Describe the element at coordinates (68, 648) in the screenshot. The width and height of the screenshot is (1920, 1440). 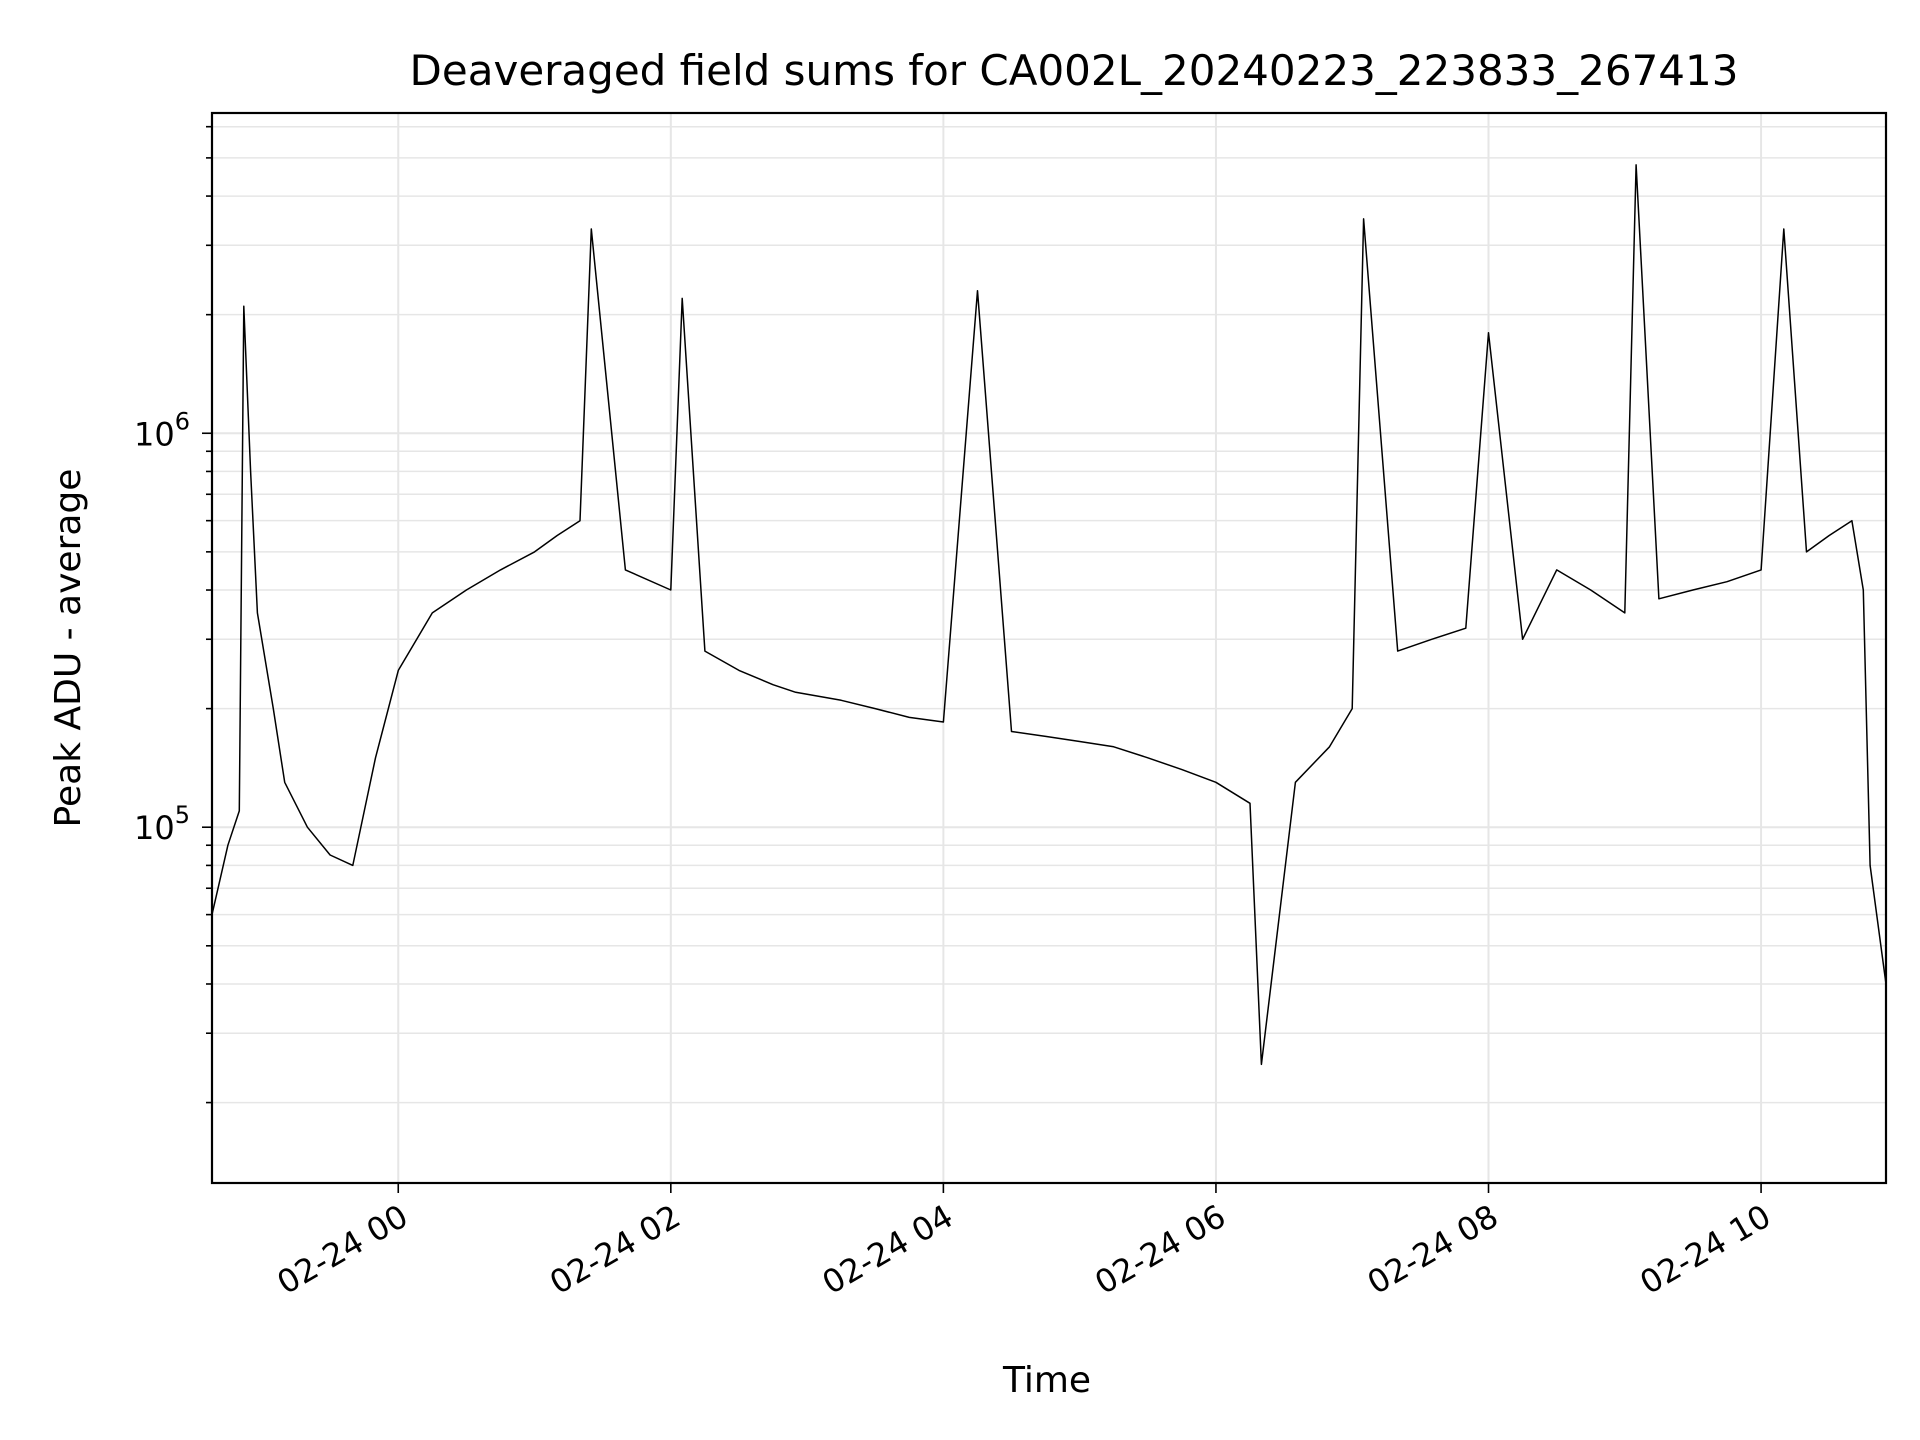
I see `y-axis-label: Peak ADU - average` at that location.